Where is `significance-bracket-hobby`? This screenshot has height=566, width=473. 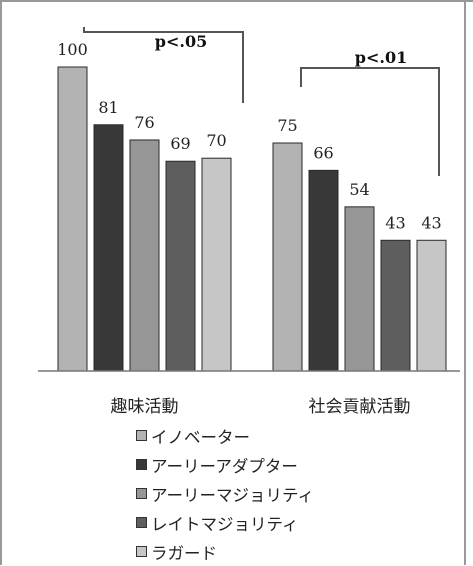 significance-bracket-hobby is located at coordinates (163, 65).